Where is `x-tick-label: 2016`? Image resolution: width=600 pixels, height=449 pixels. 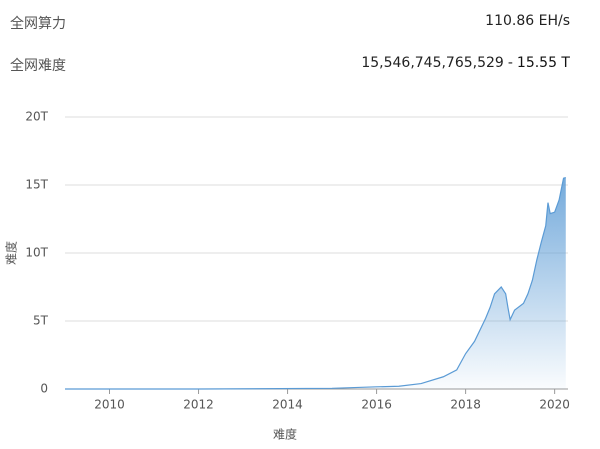 x-tick-label: 2016 is located at coordinates (376, 405).